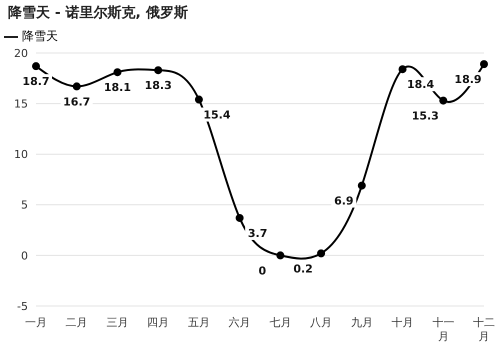  What do you see at coordinates (21, 53) in the screenshot?
I see `y-tick-label: 20` at bounding box center [21, 53].